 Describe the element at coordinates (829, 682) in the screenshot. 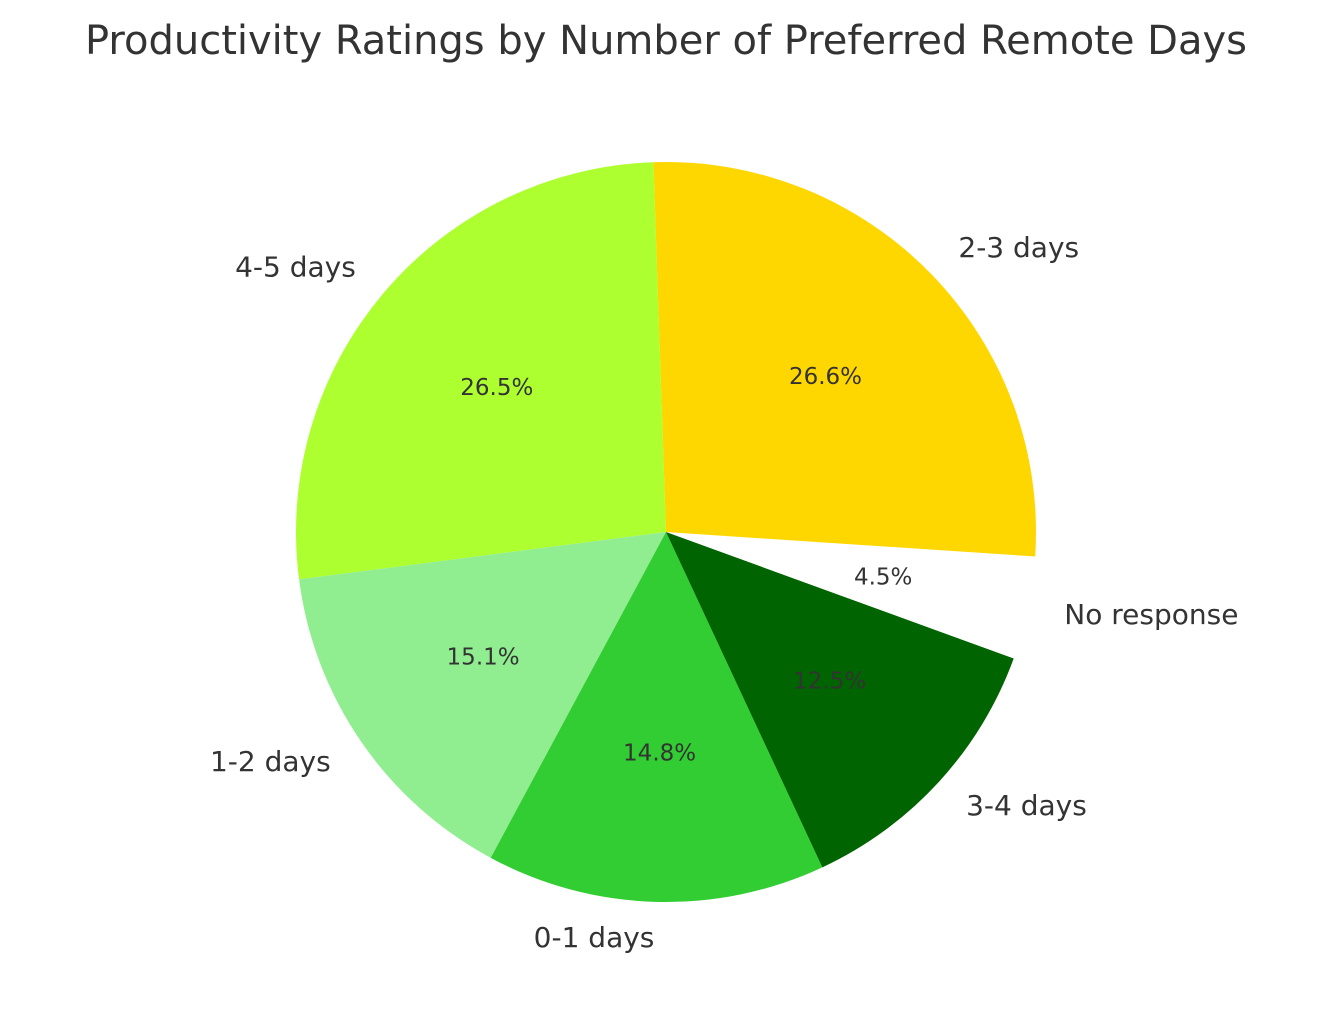

I see `pct-label-3-4-days: 12.5%` at that location.